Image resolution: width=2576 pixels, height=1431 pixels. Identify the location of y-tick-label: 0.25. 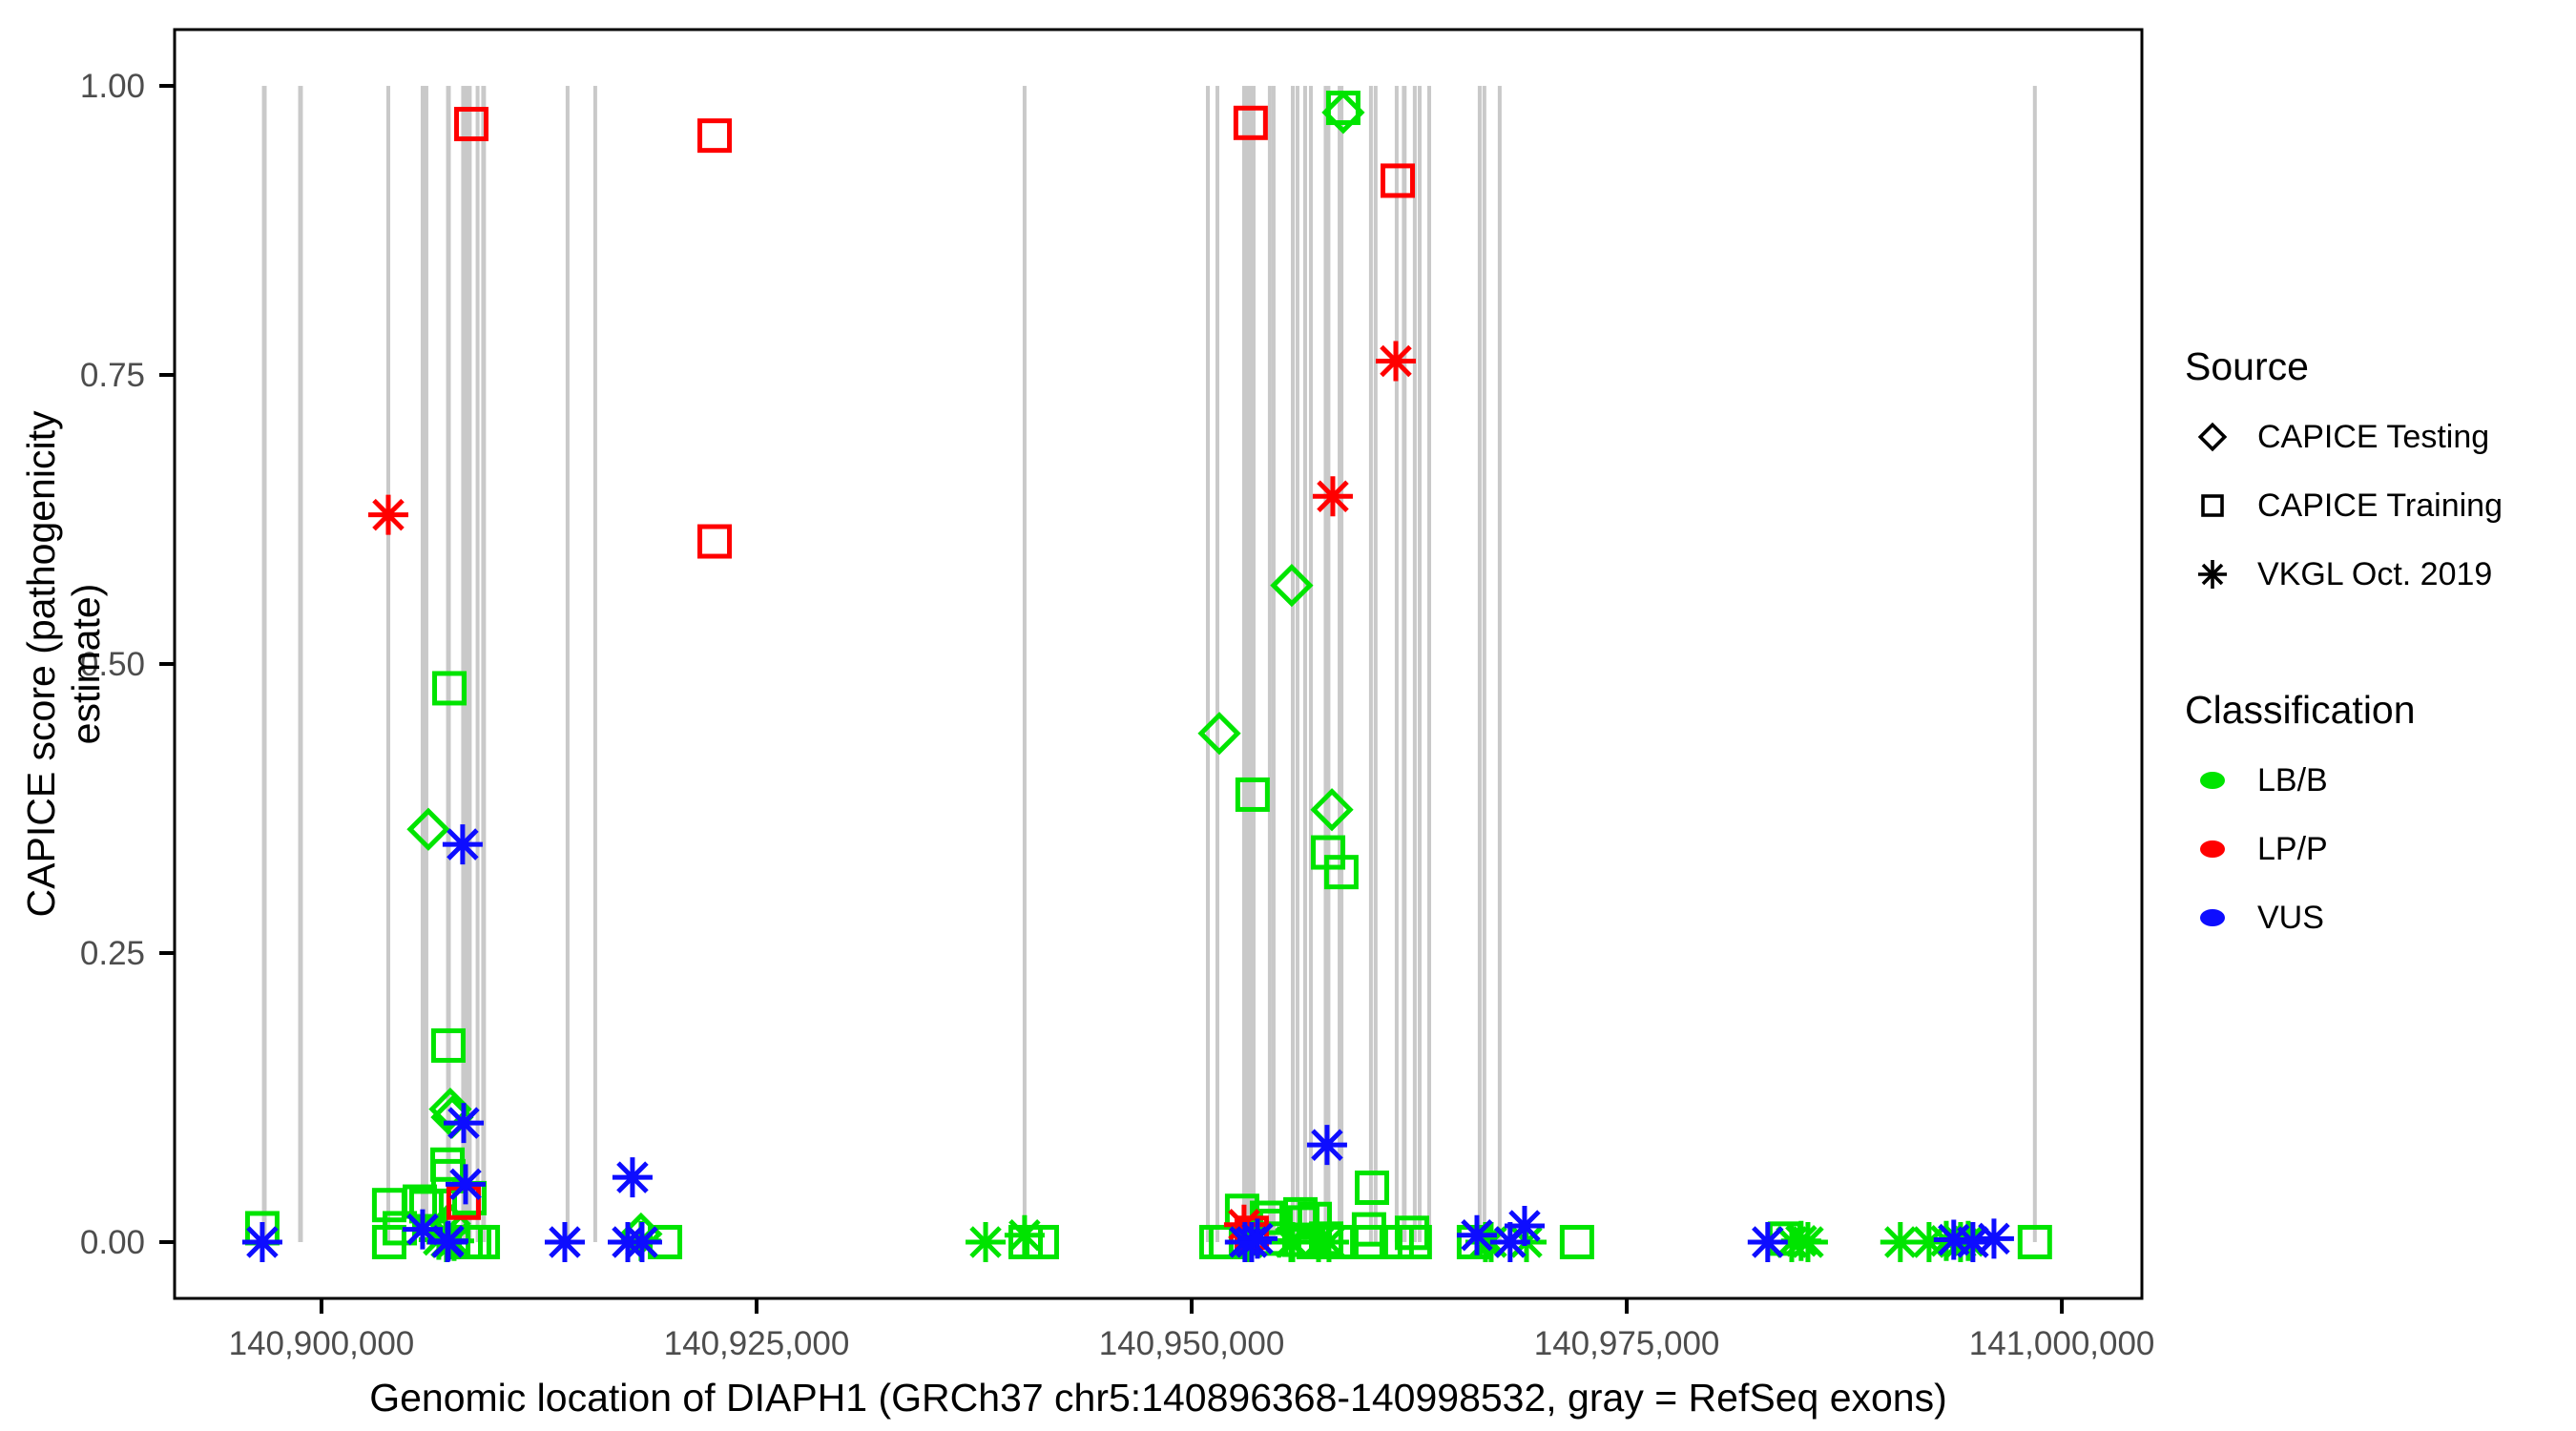
(112, 953).